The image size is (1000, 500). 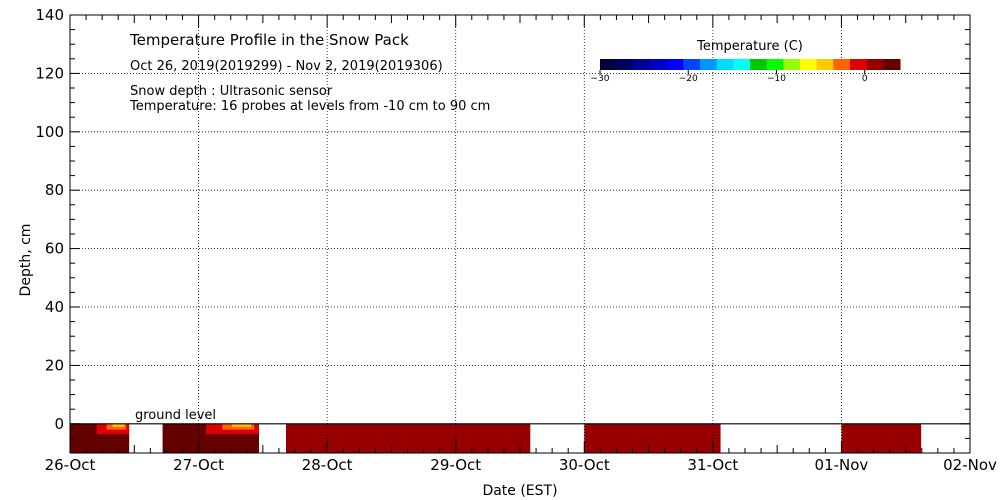 What do you see at coordinates (600, 79) in the screenshot?
I see `colorbar-tick-label: −30` at bounding box center [600, 79].